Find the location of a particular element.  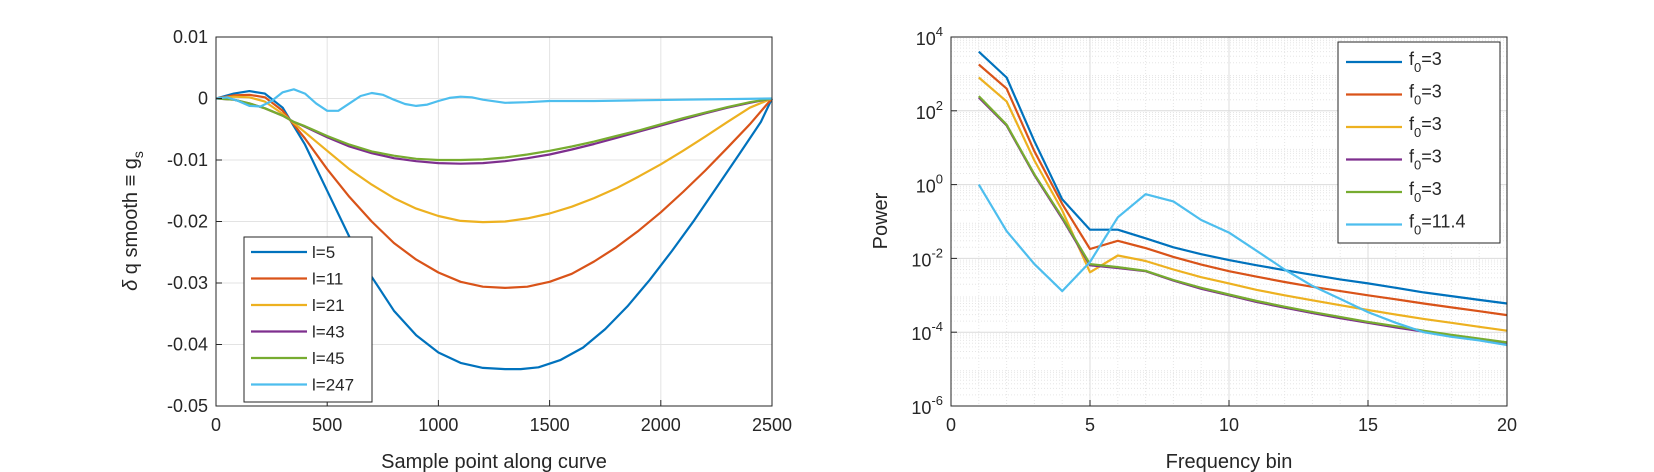

left-x-tick-label: 0 is located at coordinates (216, 425).